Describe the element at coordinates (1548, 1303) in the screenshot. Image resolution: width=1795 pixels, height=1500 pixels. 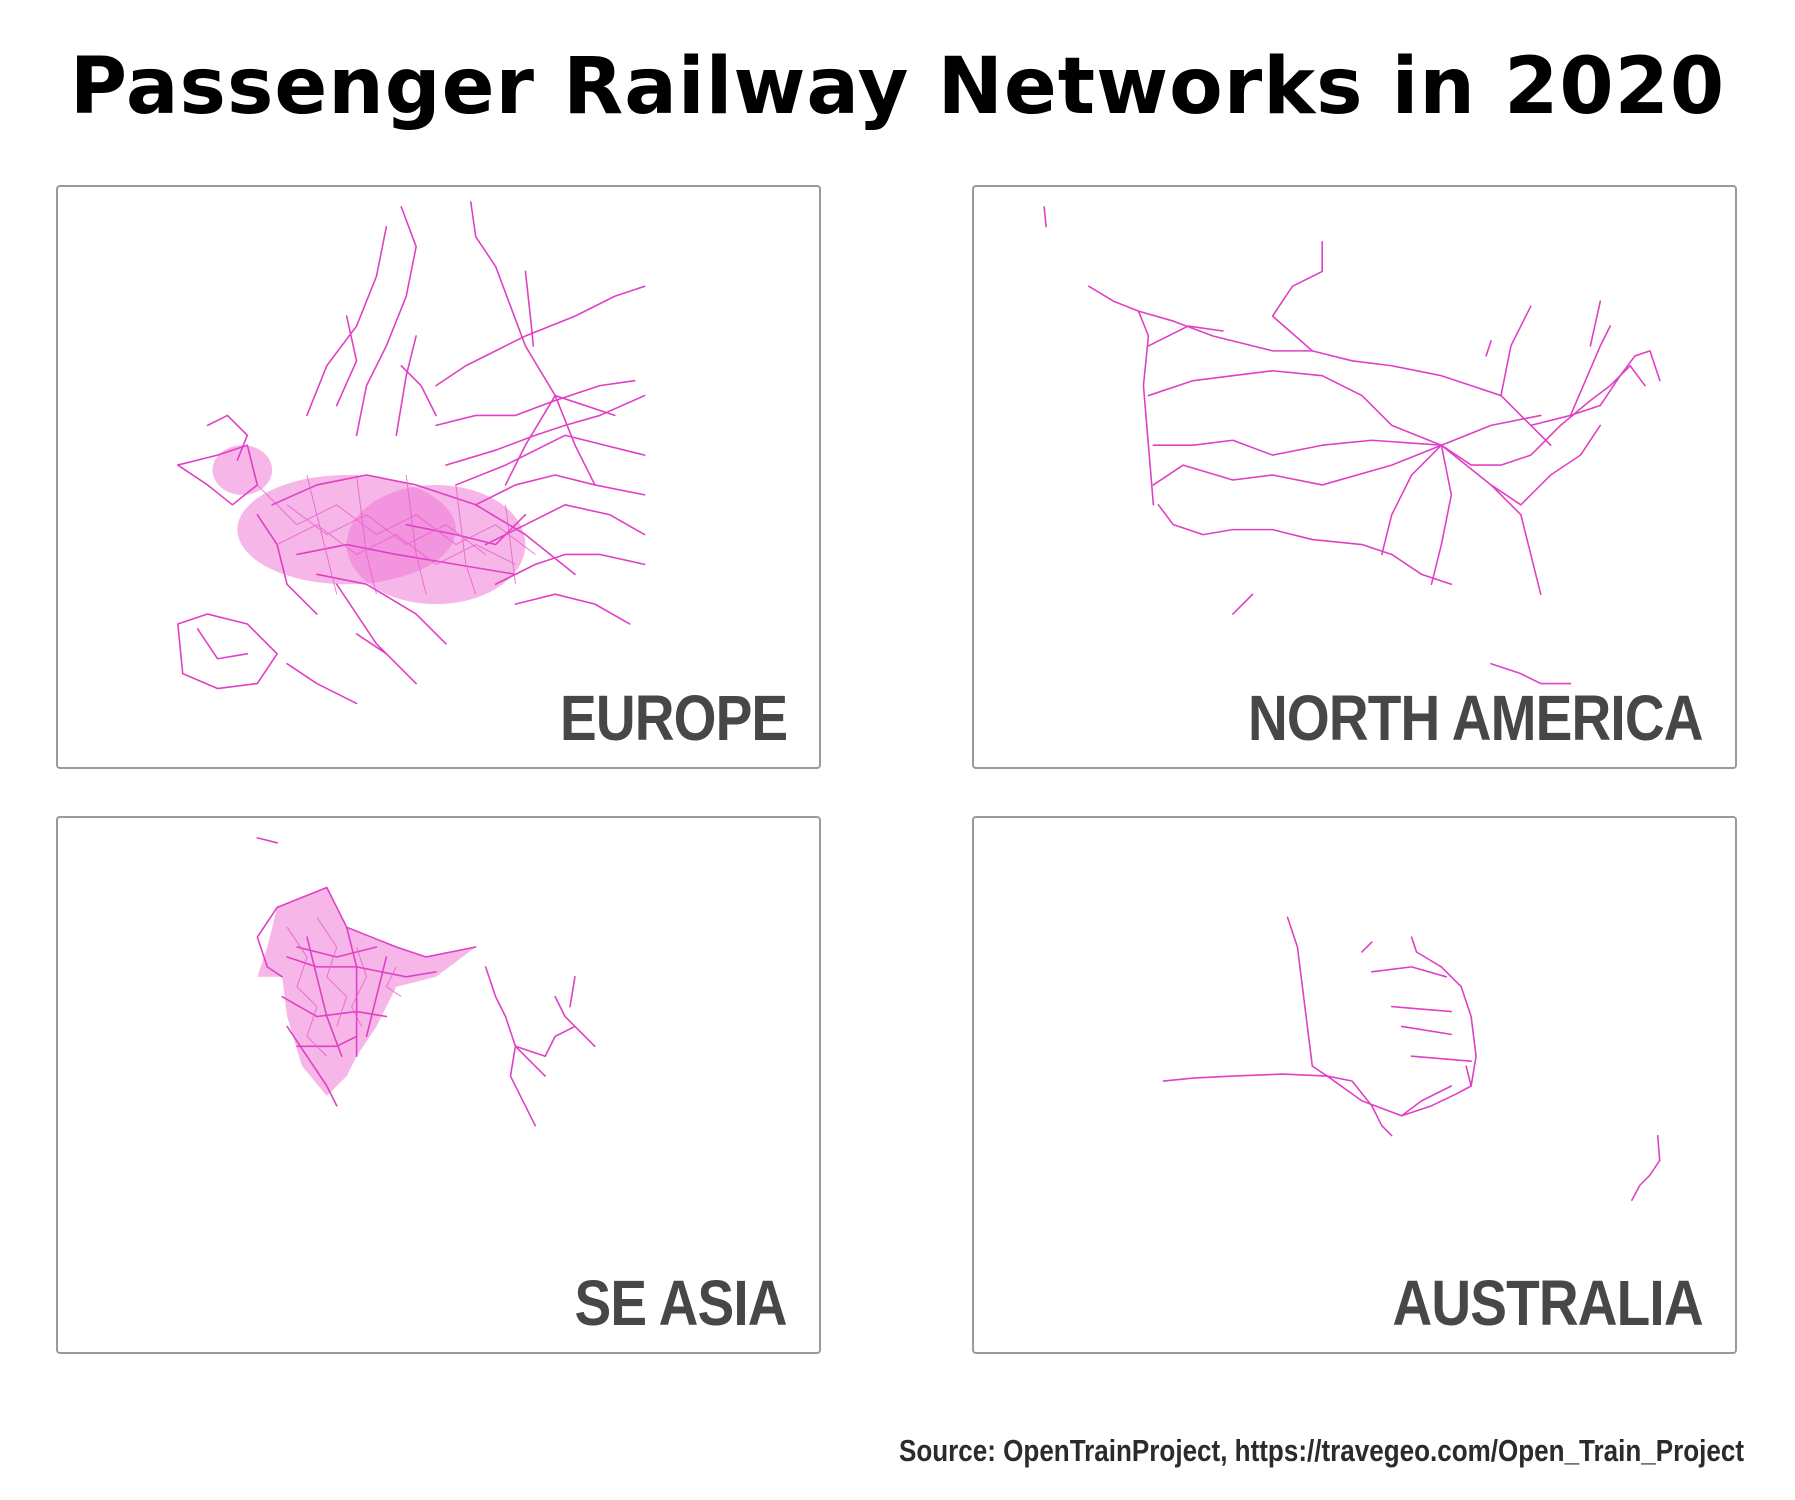
I see `australia-label: AUSTRALIA` at that location.